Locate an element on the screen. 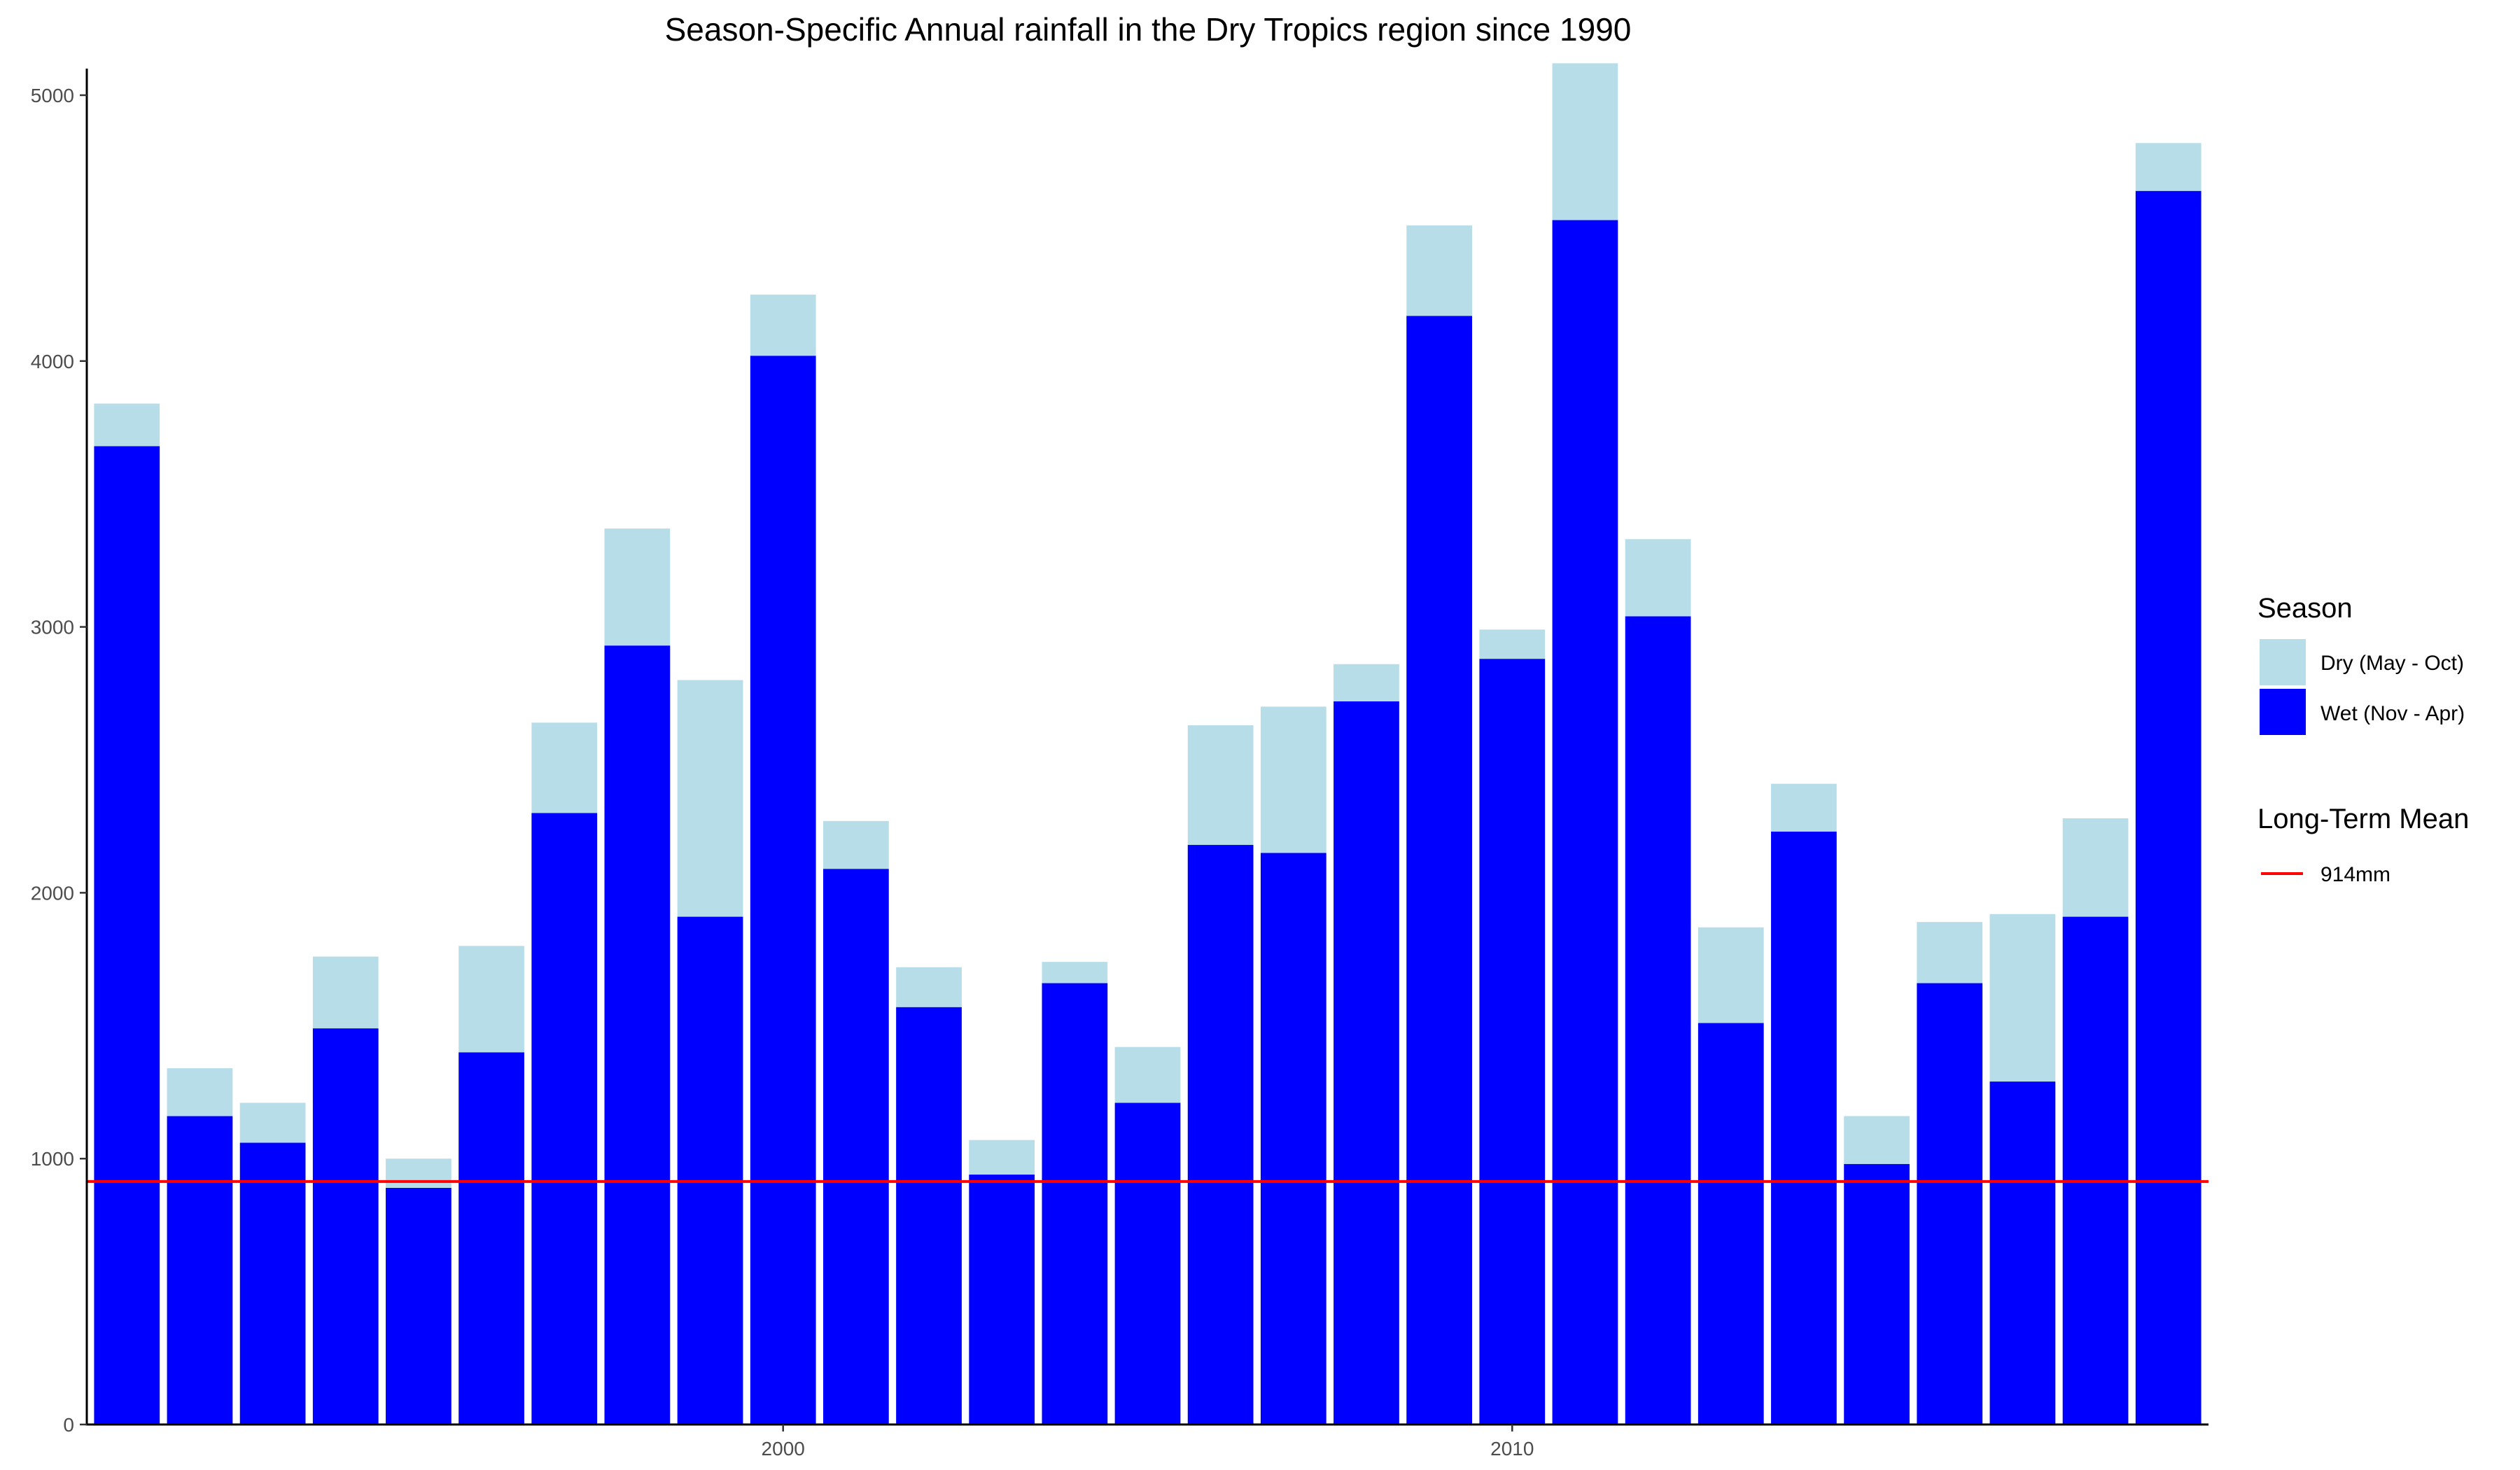 The image size is (2520, 1470). bar-wet-2008 is located at coordinates (1366, 1062).